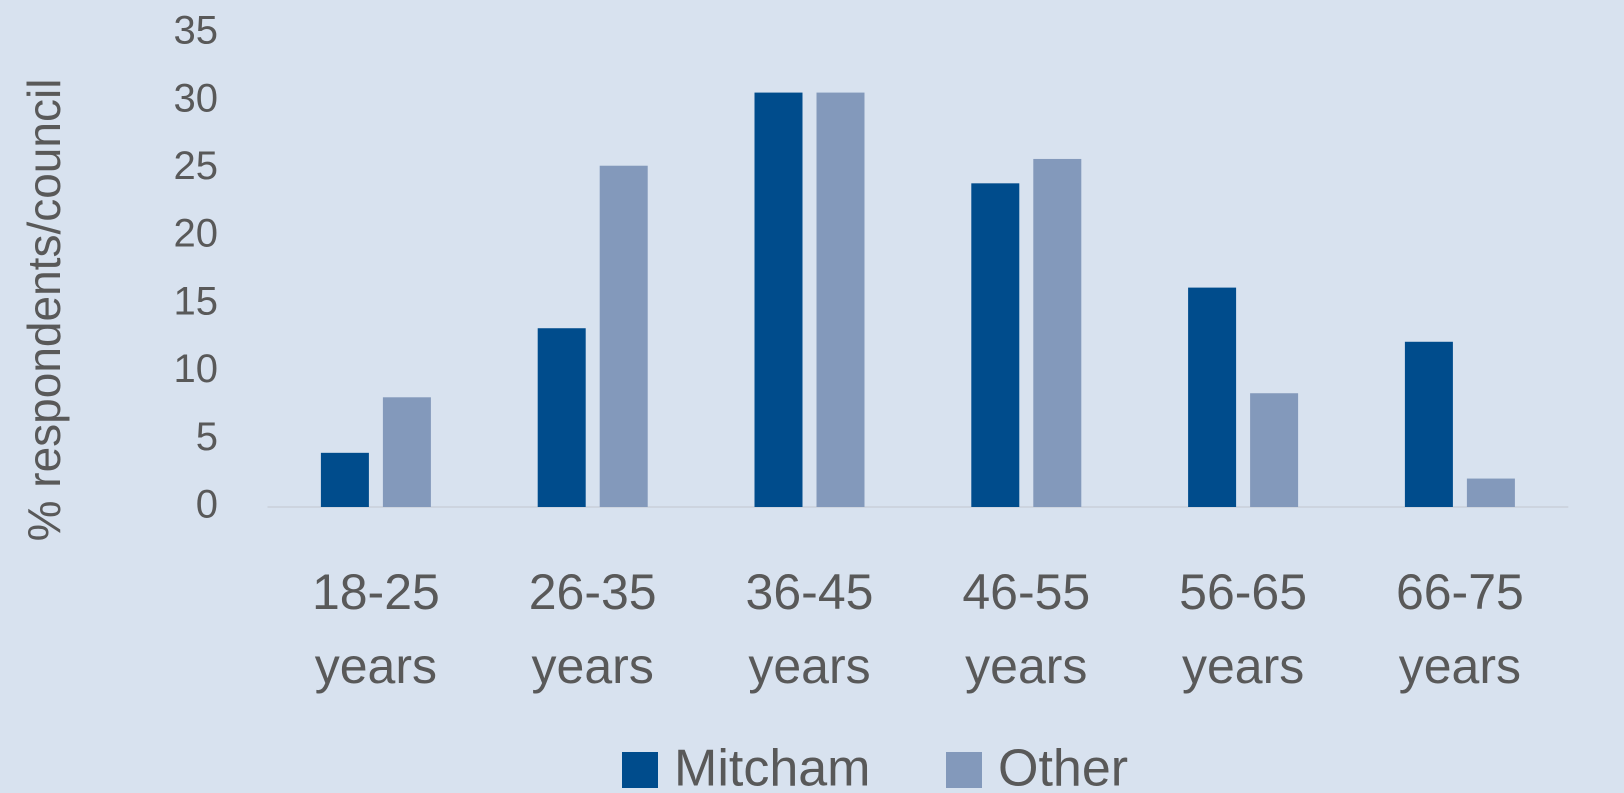  I want to click on y-tick-label: 30, so click(196, 98).